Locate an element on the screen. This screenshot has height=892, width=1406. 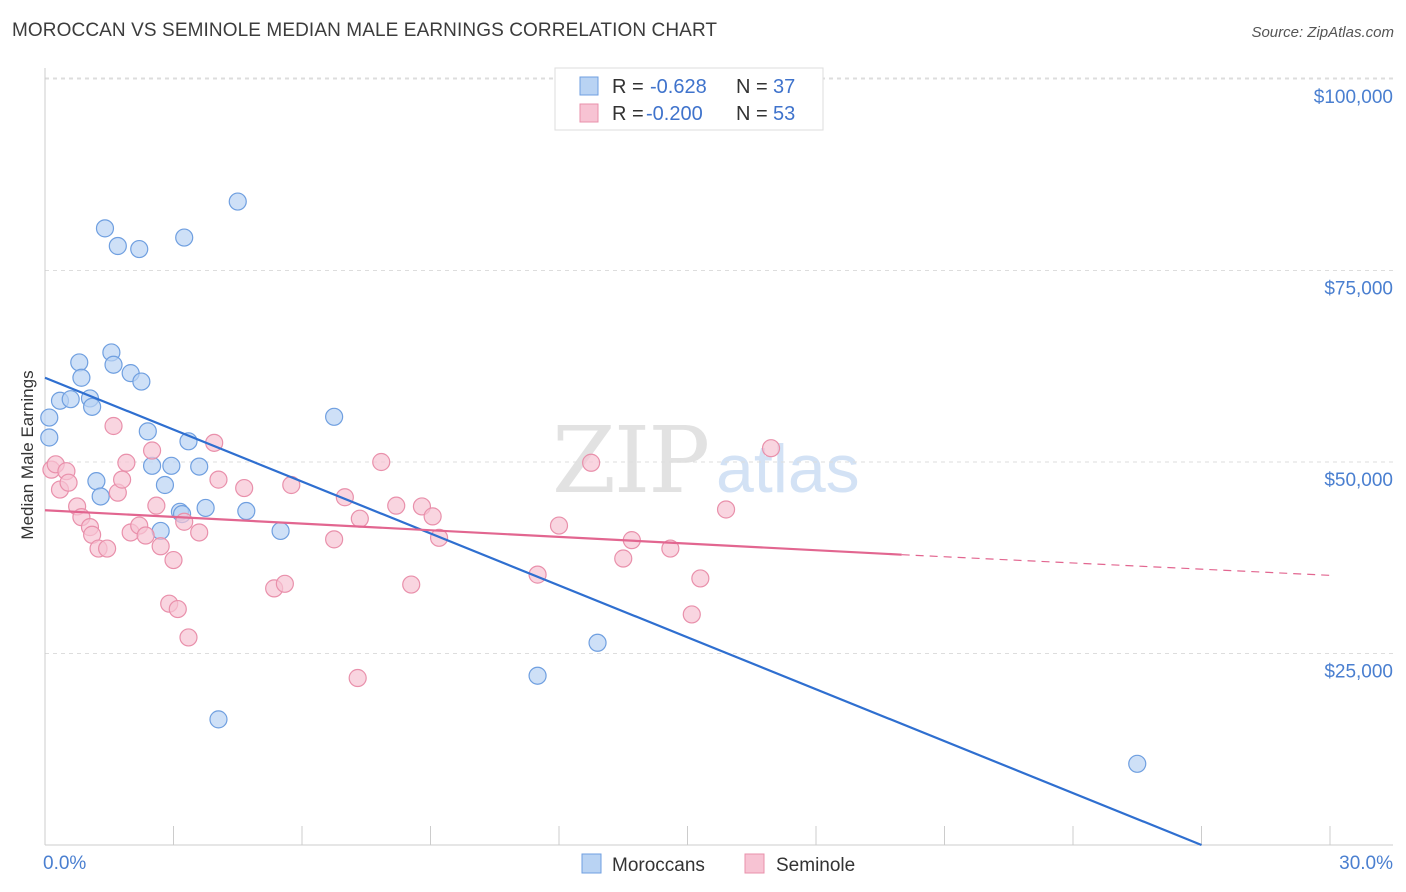
legend-r-label-1: R = is located at coordinates (628, 87).